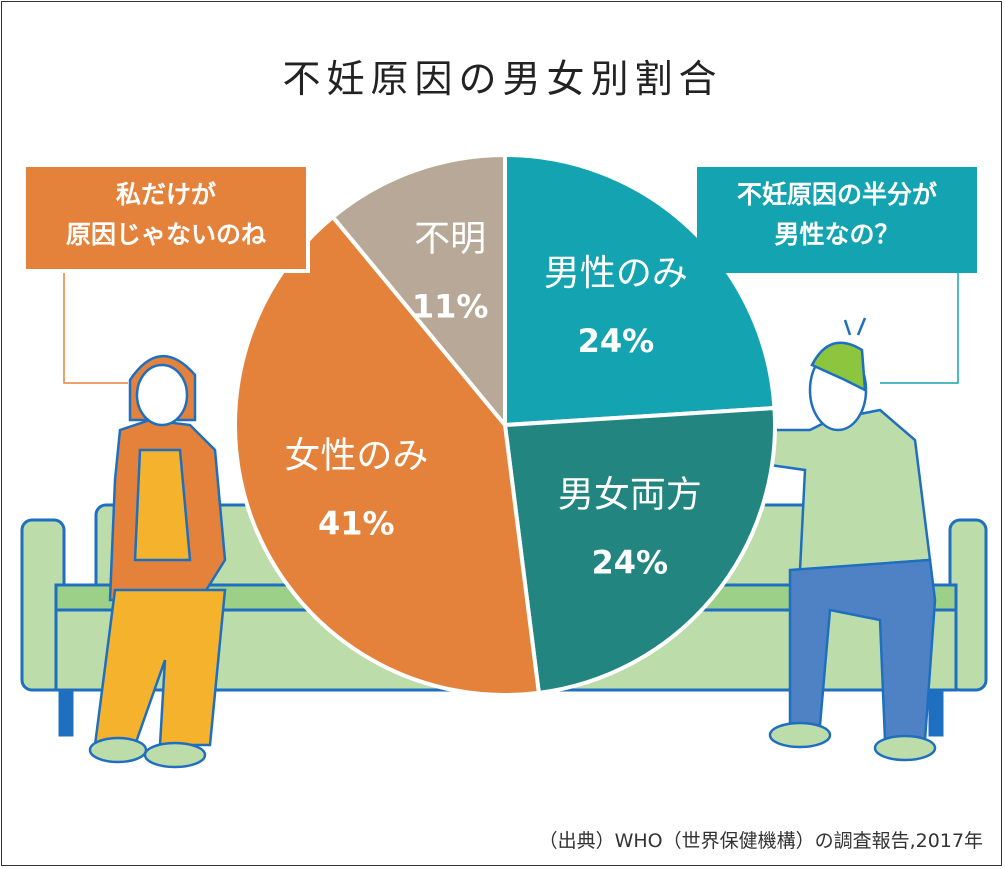  Describe the element at coordinates (450, 239) in the screenshot. I see `pie-slice-label: 不明` at that location.